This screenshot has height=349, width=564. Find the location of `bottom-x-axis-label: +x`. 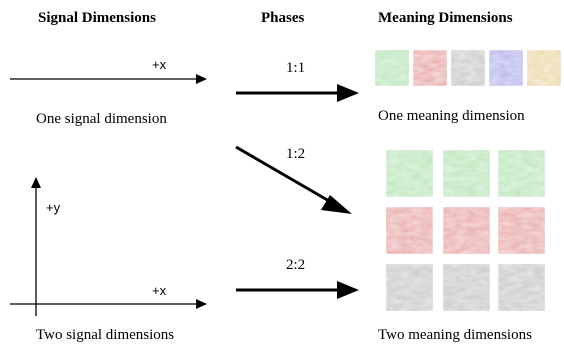

bottom-x-axis-label: +x is located at coordinates (159, 290).